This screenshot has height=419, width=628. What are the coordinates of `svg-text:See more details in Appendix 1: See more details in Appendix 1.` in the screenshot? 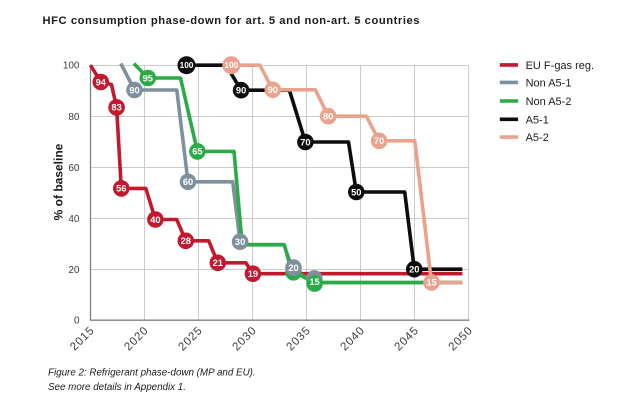 It's located at (117, 387).